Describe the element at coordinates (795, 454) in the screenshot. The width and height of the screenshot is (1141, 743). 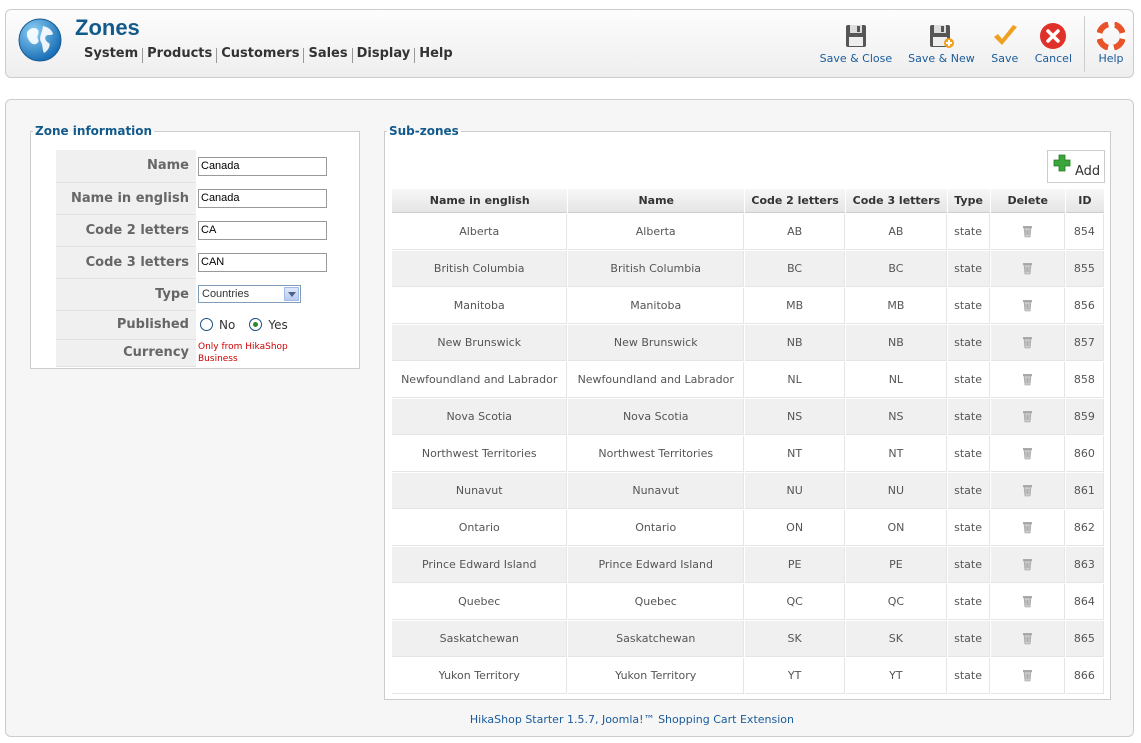
I see `cell-code2: NT` at that location.